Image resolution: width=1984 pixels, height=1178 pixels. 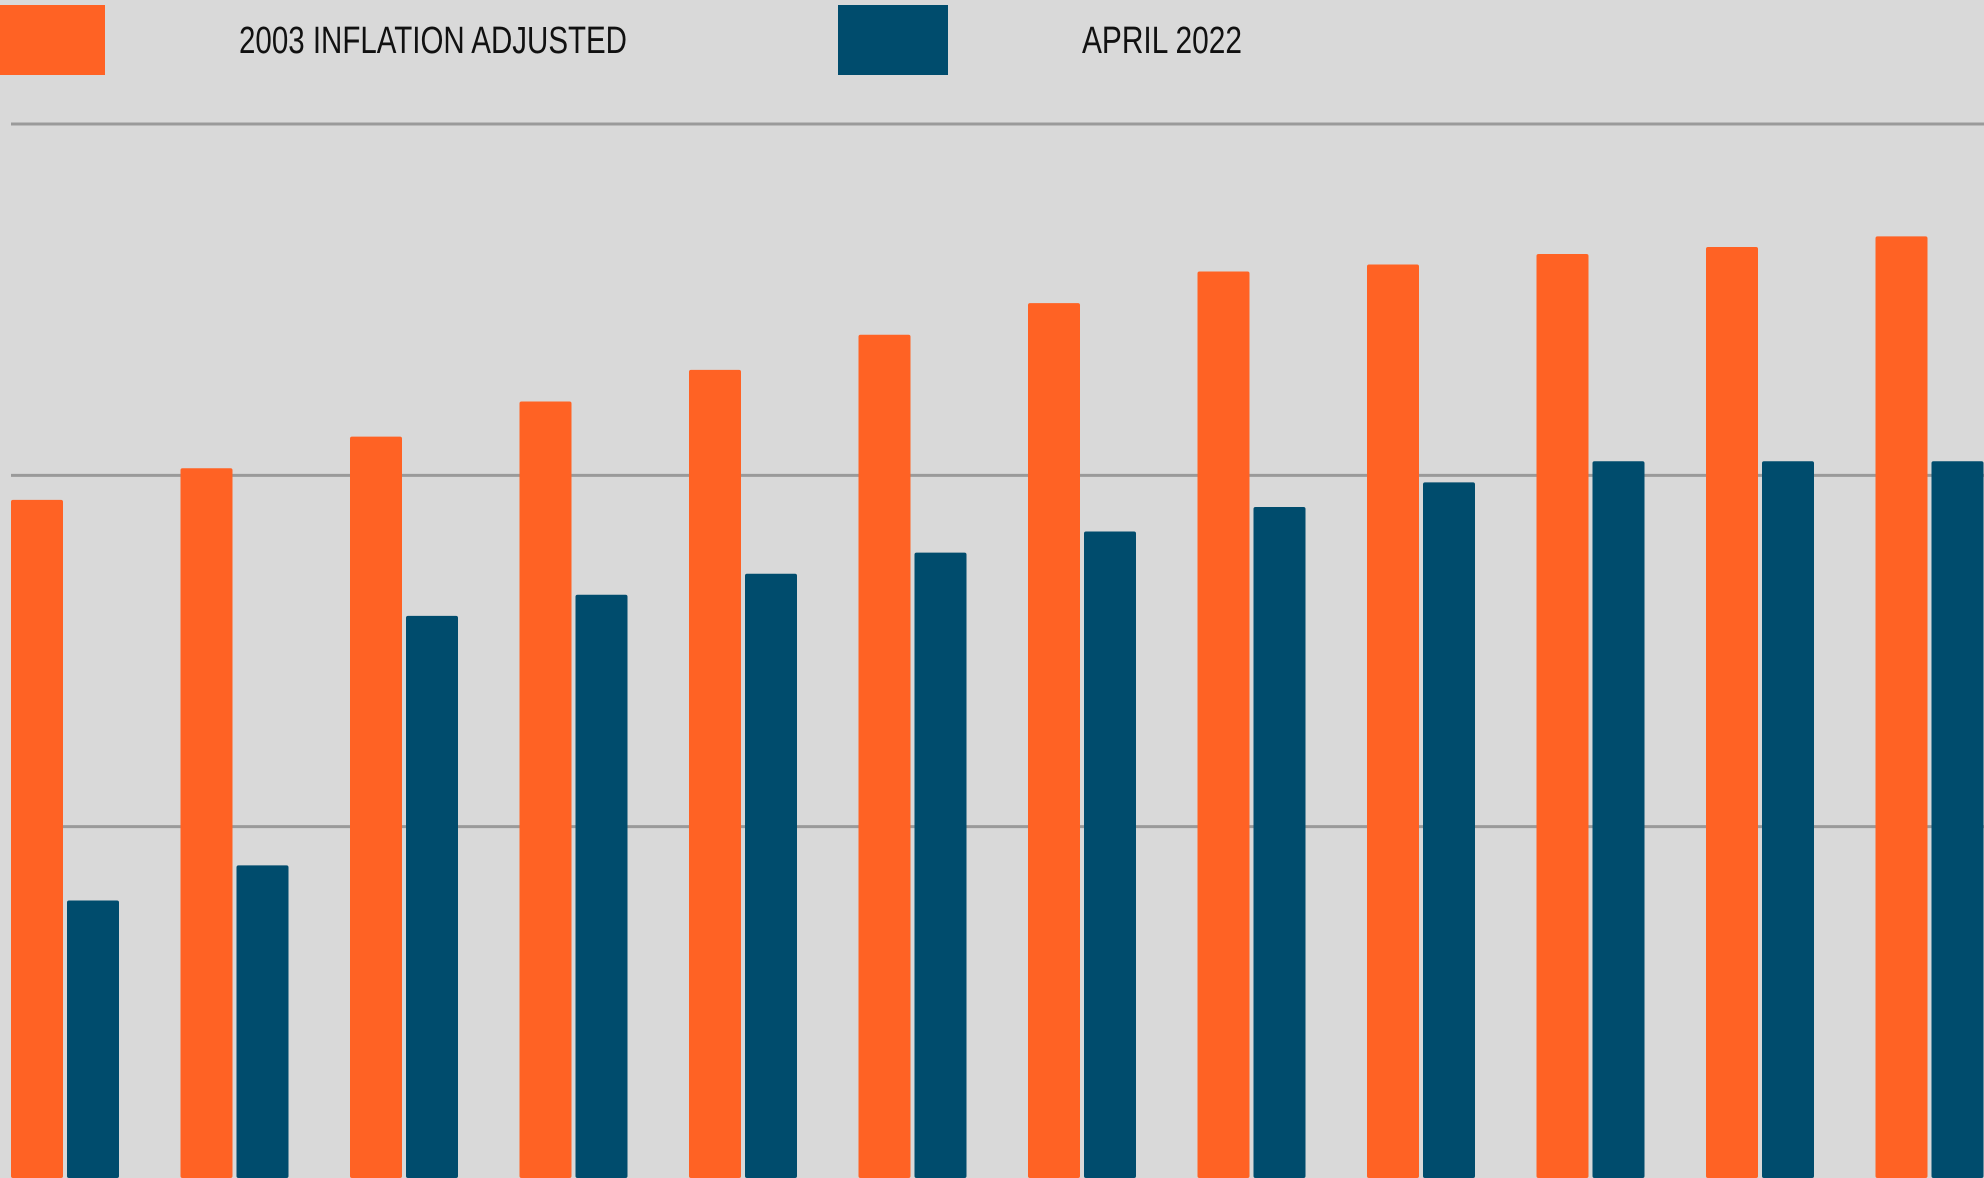 What do you see at coordinates (1162, 41) in the screenshot?
I see `legend-label: APRIL 2022` at bounding box center [1162, 41].